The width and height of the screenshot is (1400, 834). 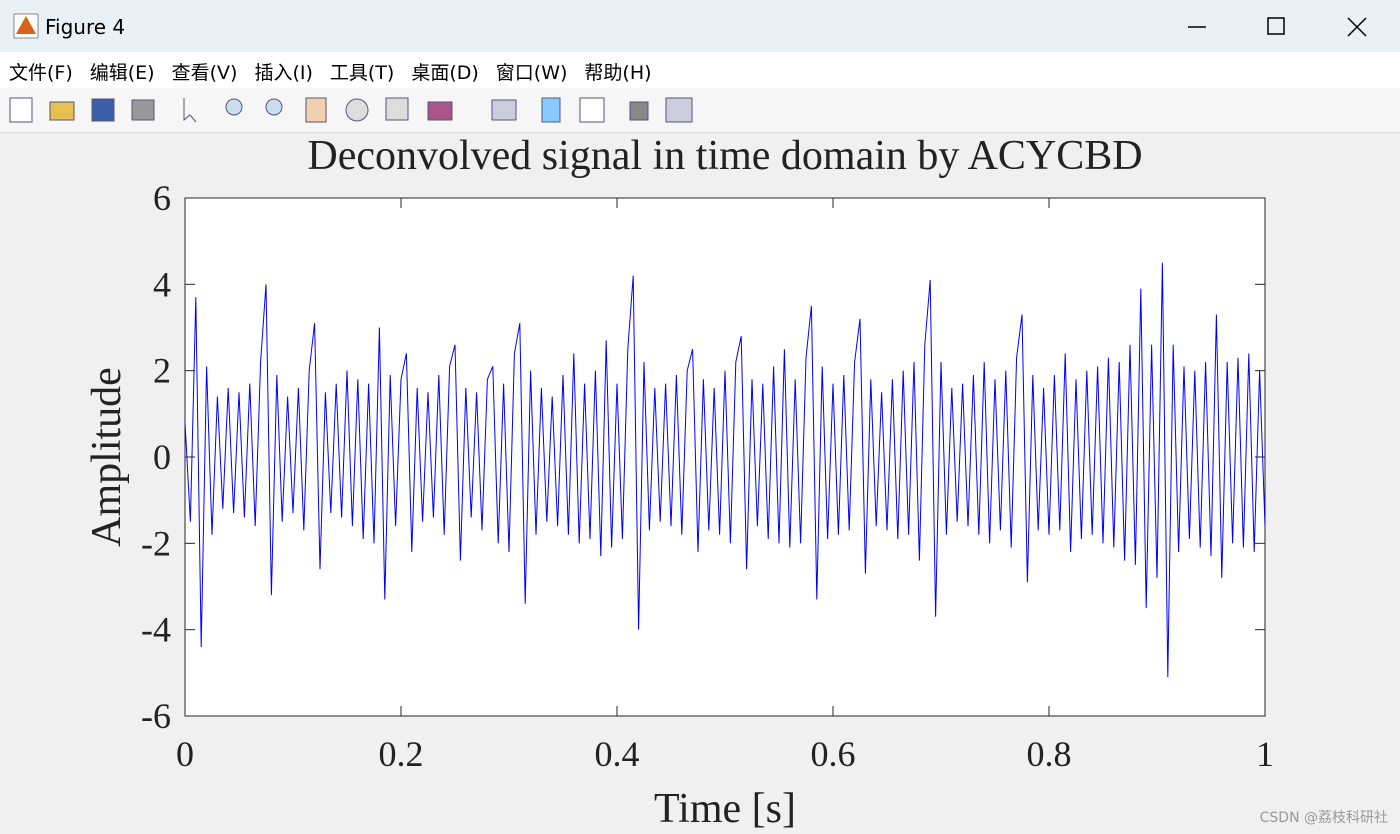 I want to click on x-tick-label: 0, so click(x=185, y=754).